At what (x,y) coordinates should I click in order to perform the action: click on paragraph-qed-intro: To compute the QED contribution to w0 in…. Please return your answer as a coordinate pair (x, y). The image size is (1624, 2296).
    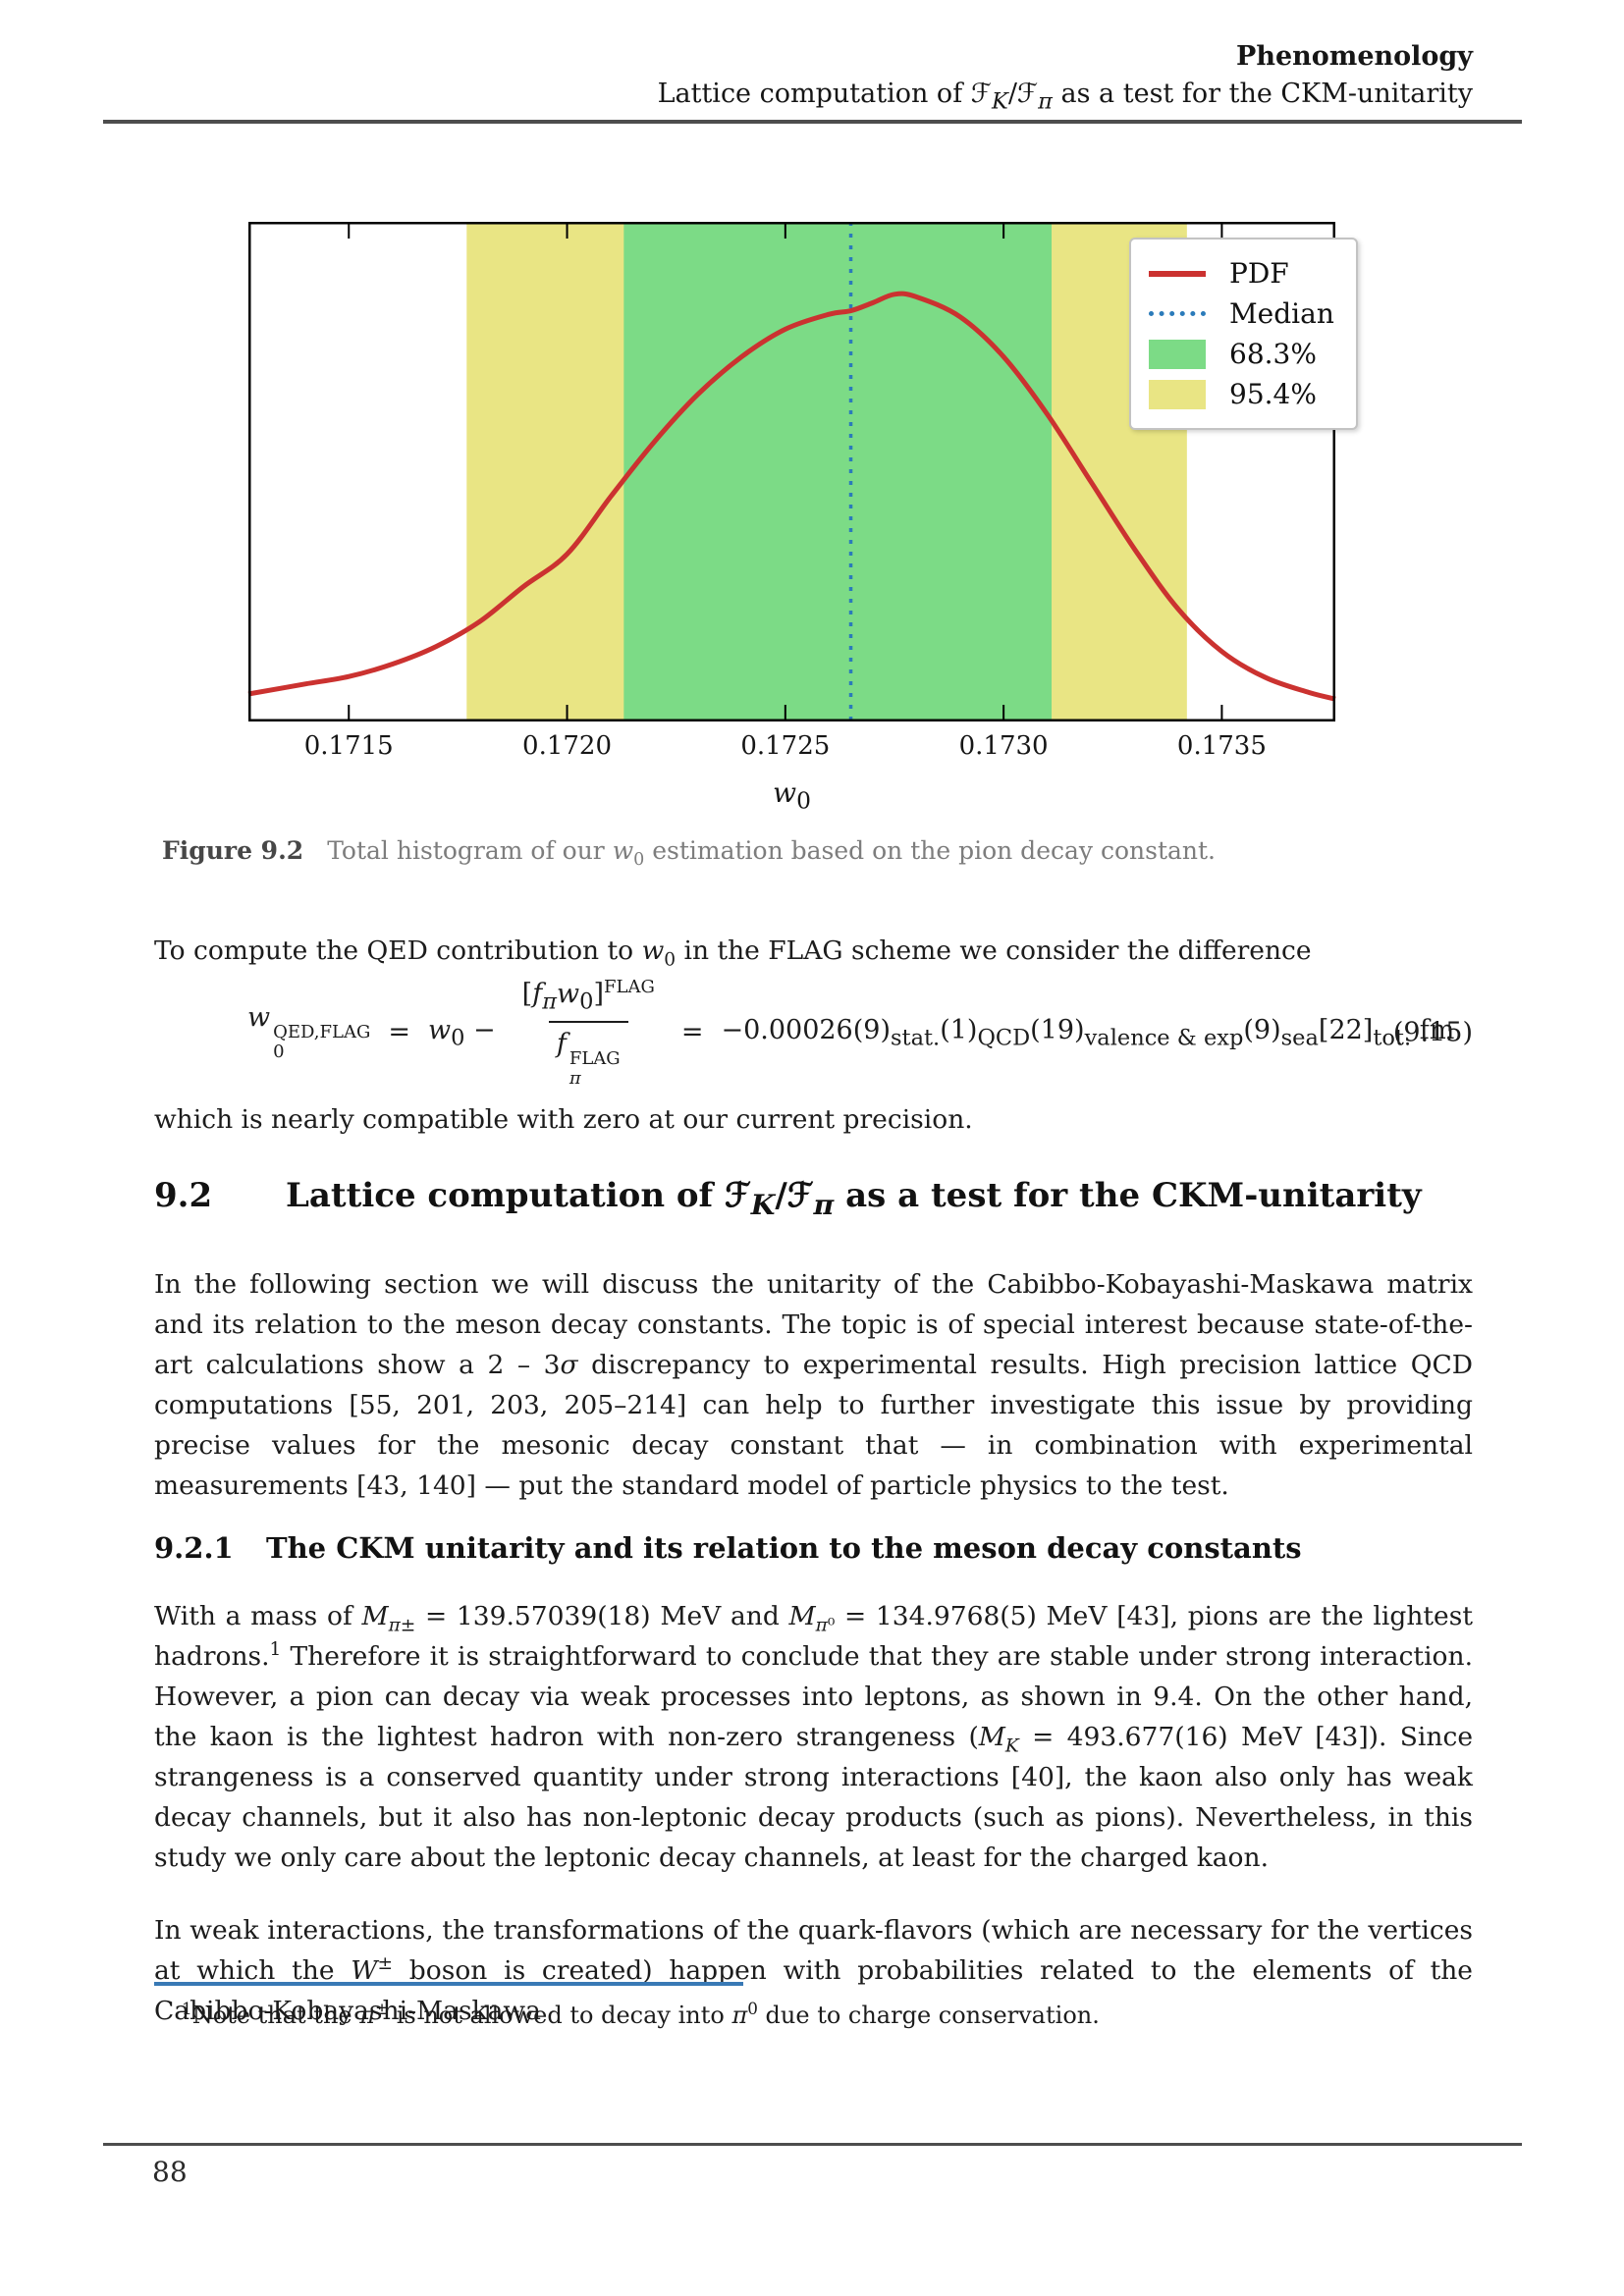
    Looking at the image, I should click on (733, 953).